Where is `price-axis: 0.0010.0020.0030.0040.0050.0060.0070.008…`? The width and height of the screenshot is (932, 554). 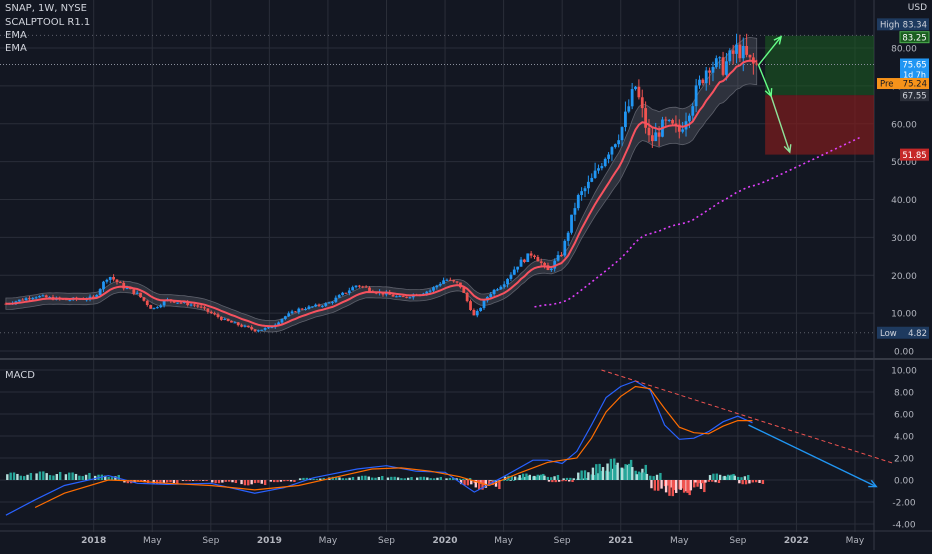 price-axis: 0.0010.0020.0030.0040.0050.0060.0070.008… is located at coordinates (904, 288).